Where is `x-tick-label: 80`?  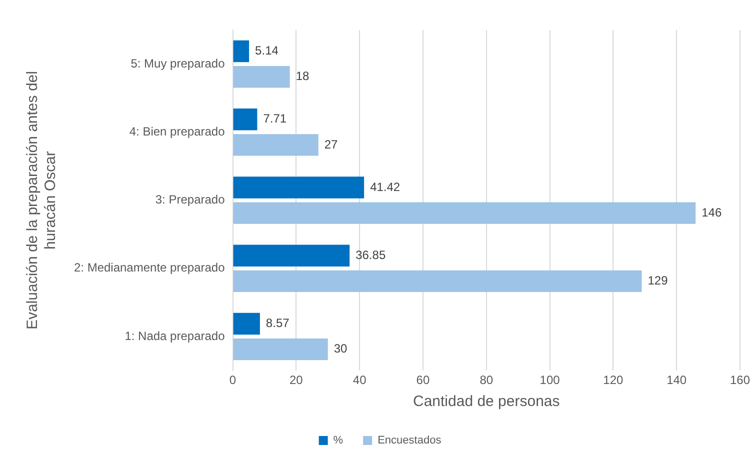
x-tick-label: 80 is located at coordinates (487, 380).